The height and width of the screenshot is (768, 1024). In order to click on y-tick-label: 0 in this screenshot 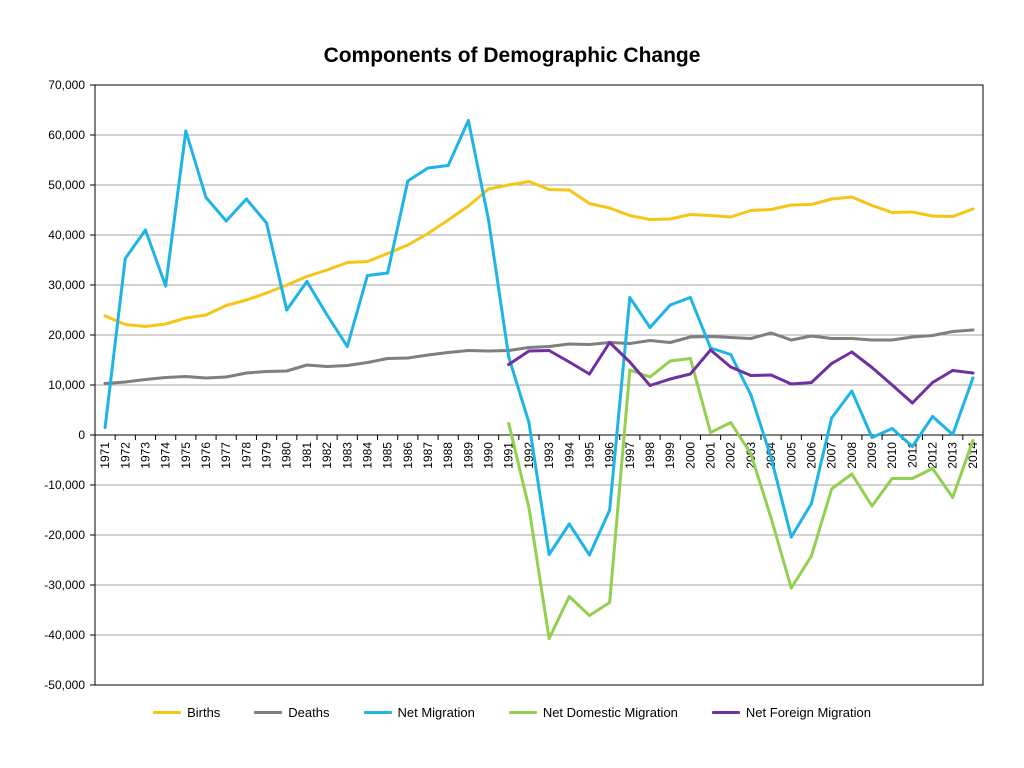, I will do `click(81, 435)`.